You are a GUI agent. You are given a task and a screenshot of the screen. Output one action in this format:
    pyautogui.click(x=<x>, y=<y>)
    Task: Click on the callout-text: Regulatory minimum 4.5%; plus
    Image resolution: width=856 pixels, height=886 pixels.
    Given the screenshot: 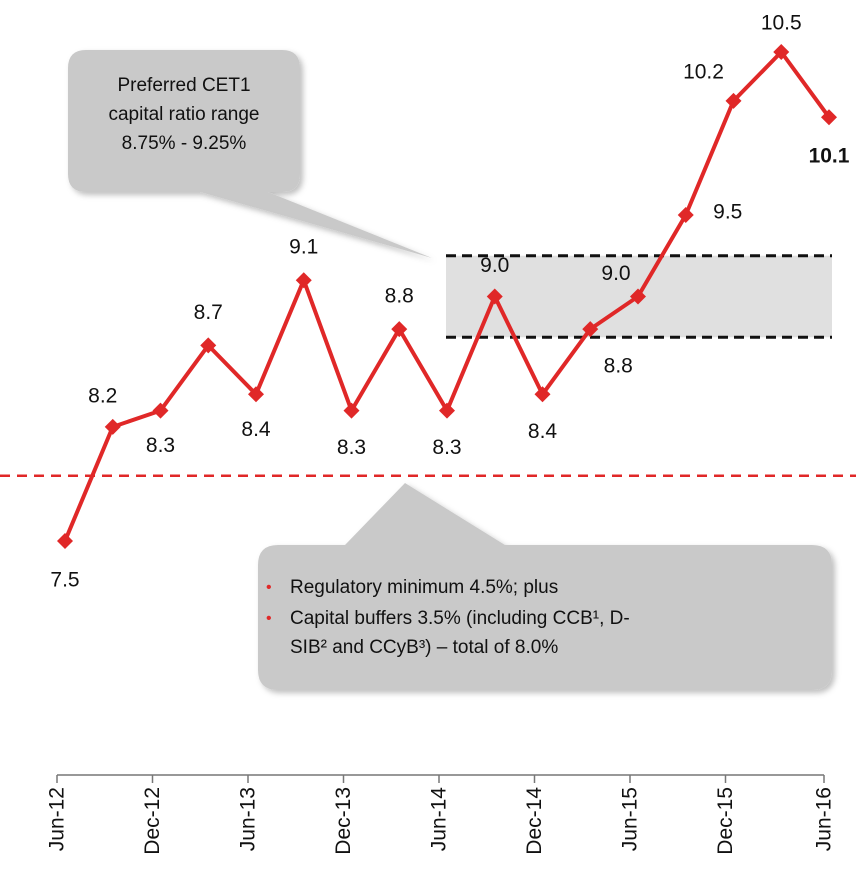 What is the action you would take?
    pyautogui.click(x=424, y=587)
    